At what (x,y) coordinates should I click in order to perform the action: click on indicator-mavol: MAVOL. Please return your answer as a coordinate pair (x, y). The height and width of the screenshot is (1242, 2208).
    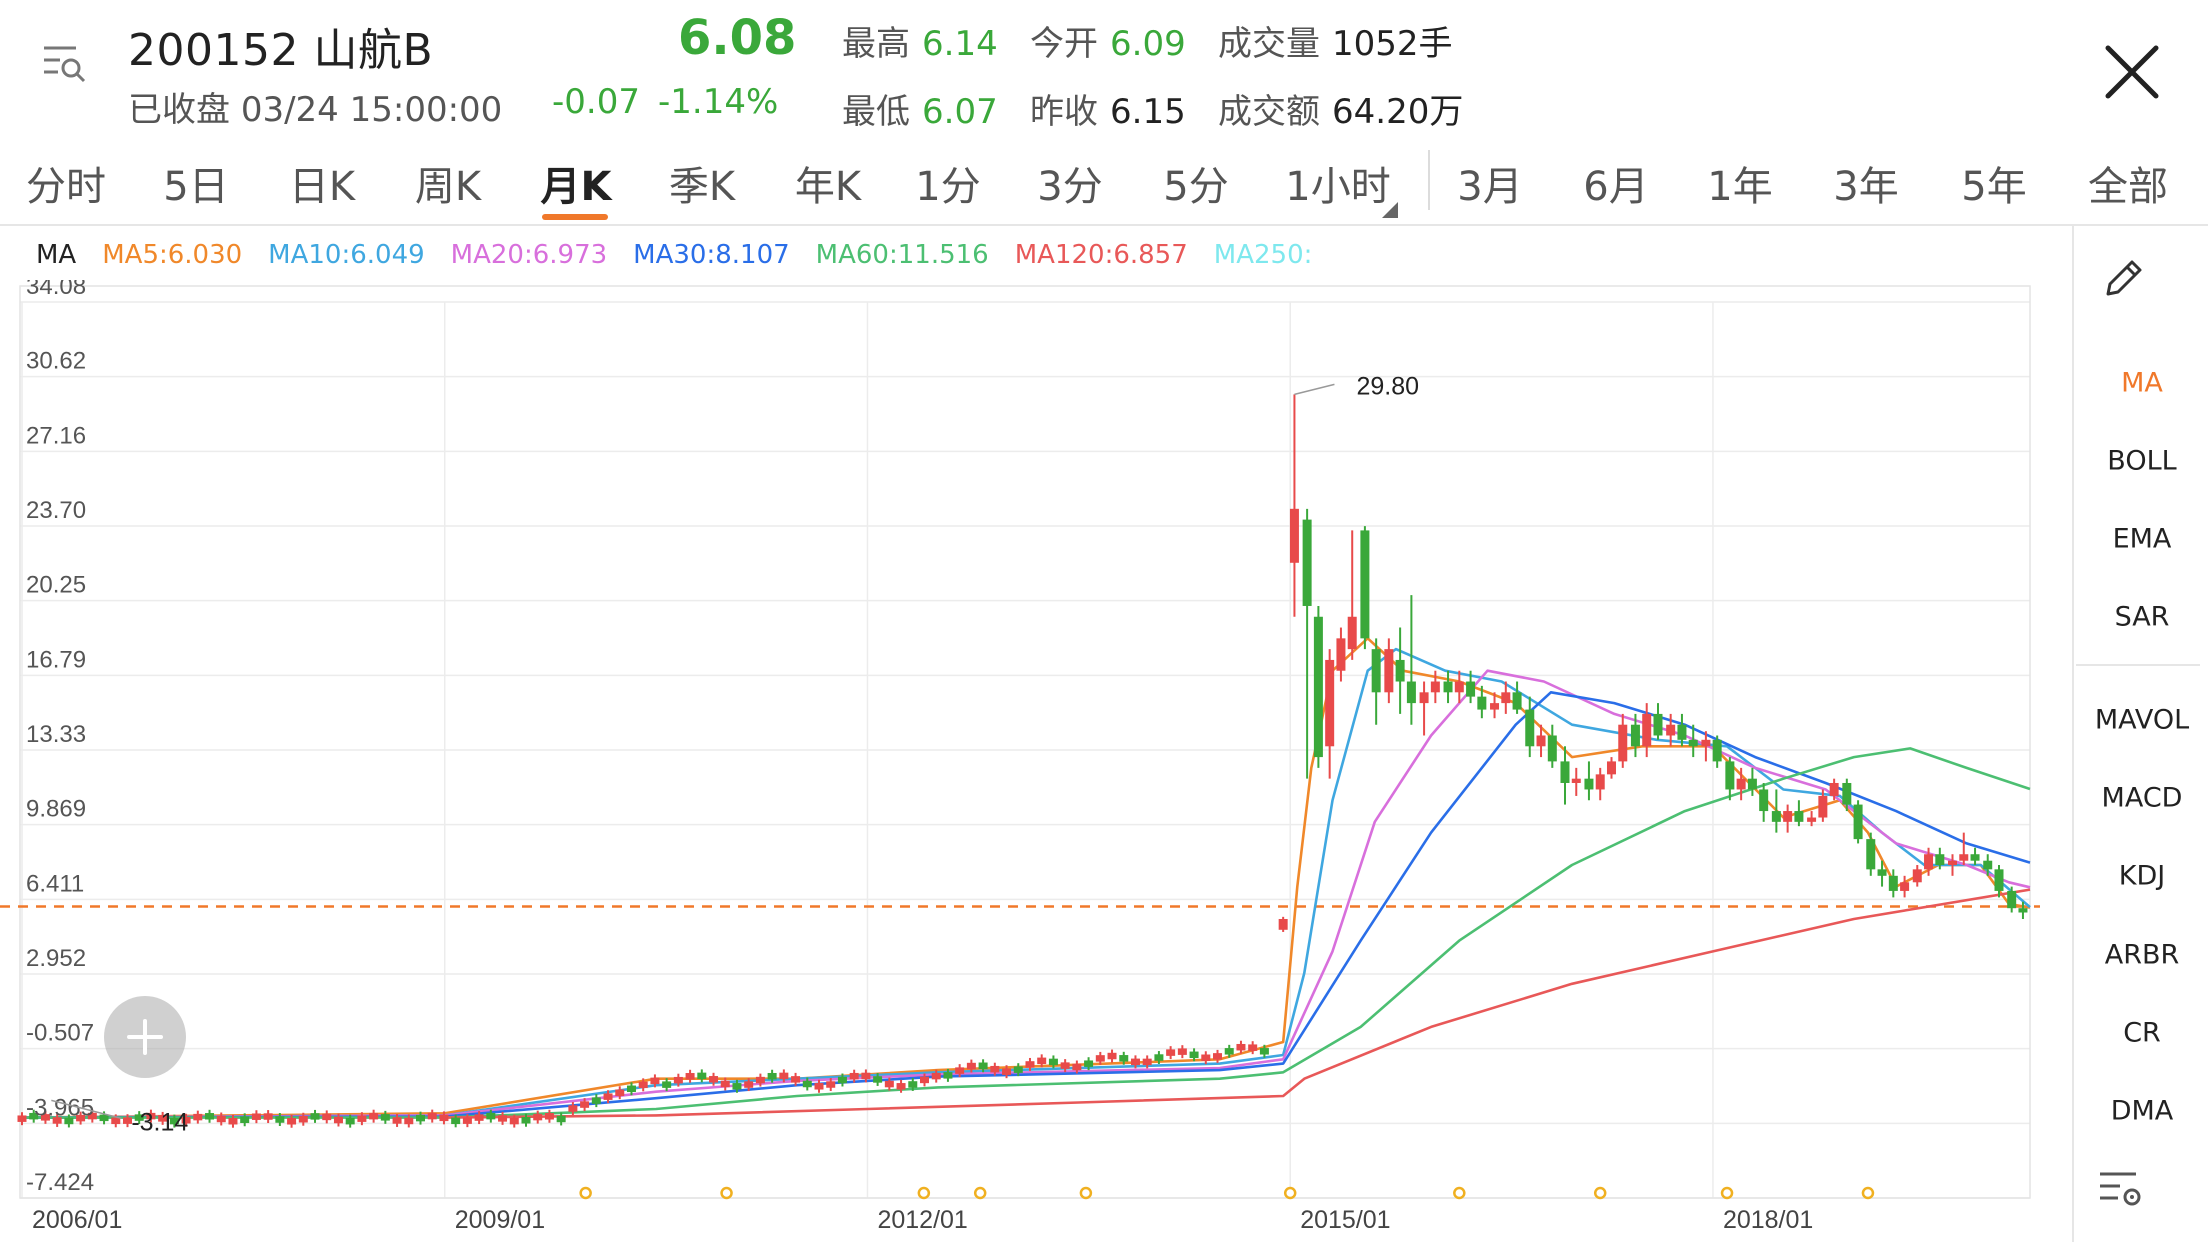
    Looking at the image, I should click on (2142, 720).